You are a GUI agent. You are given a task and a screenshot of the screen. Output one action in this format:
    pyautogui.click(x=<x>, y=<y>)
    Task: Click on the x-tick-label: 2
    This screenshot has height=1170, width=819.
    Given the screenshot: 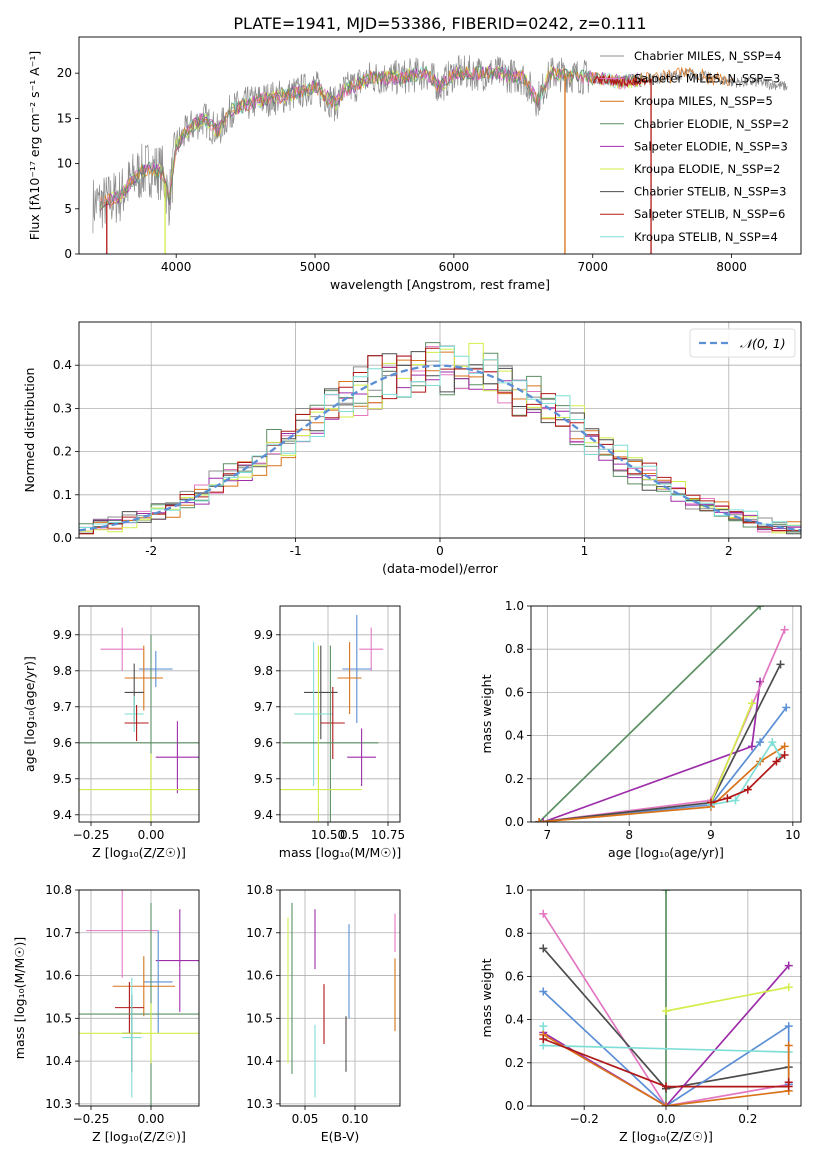 What is the action you would take?
    pyautogui.click(x=729, y=551)
    